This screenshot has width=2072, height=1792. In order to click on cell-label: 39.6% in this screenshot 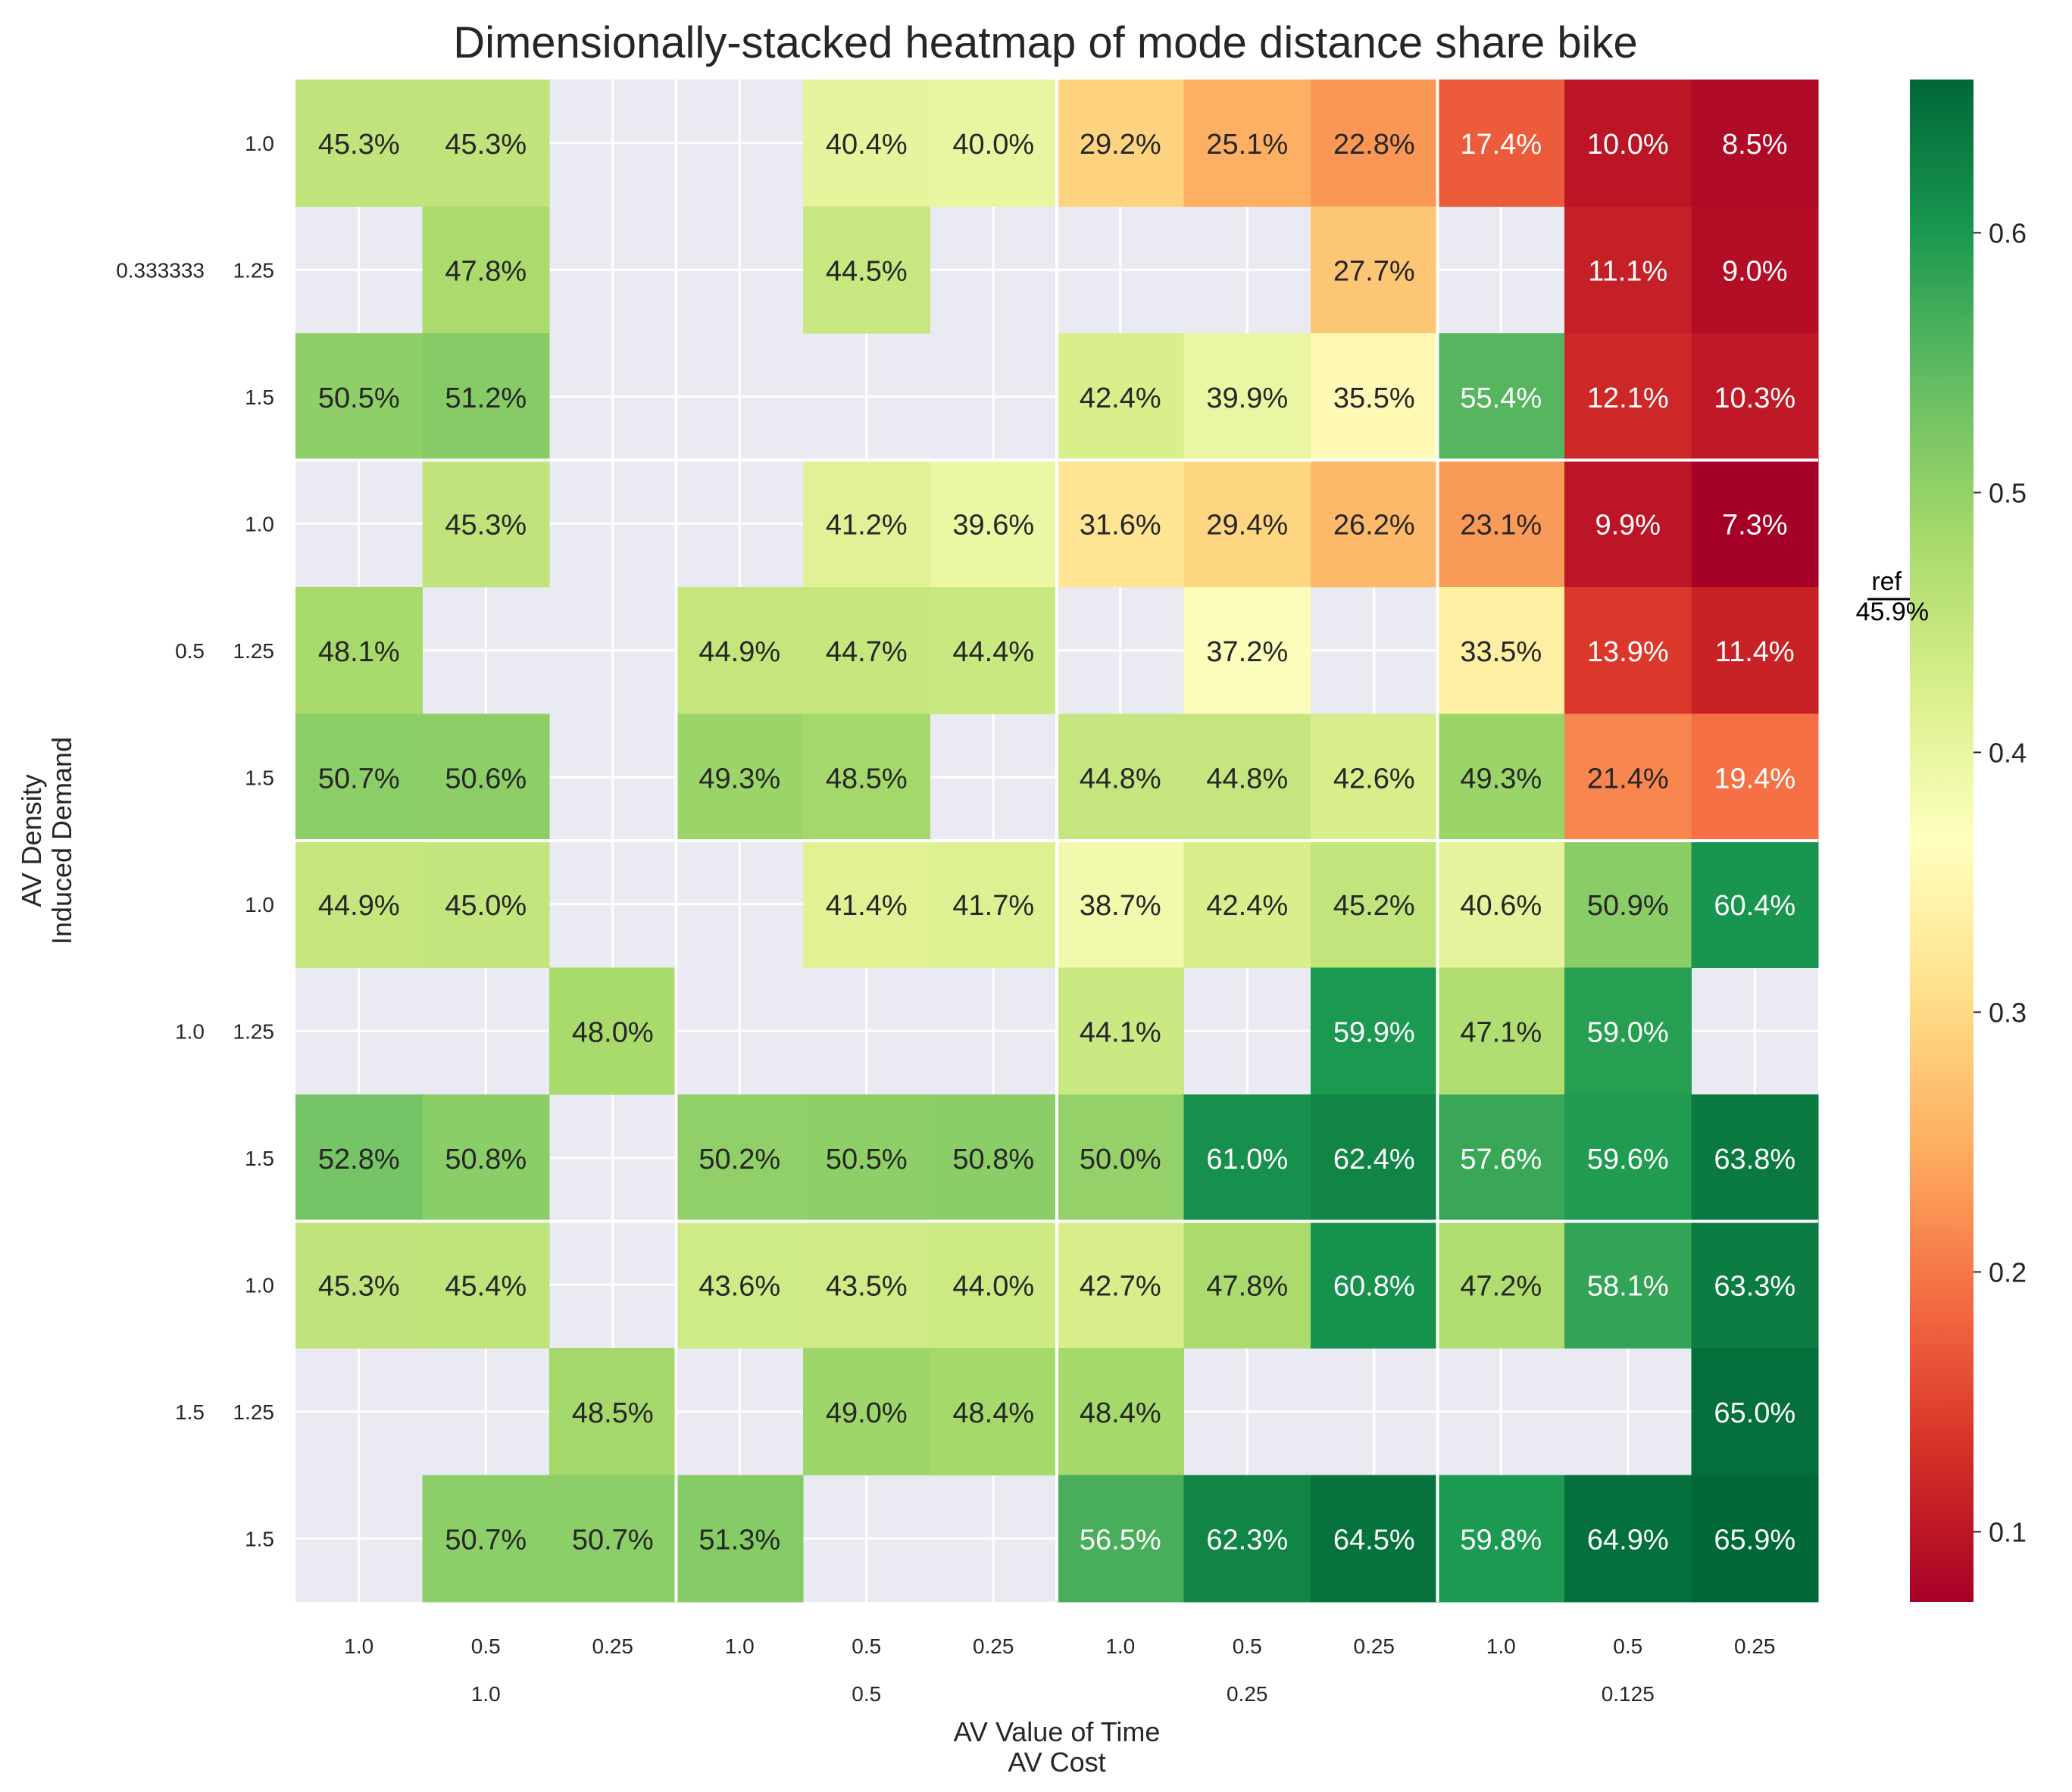, I will do `click(993, 525)`.